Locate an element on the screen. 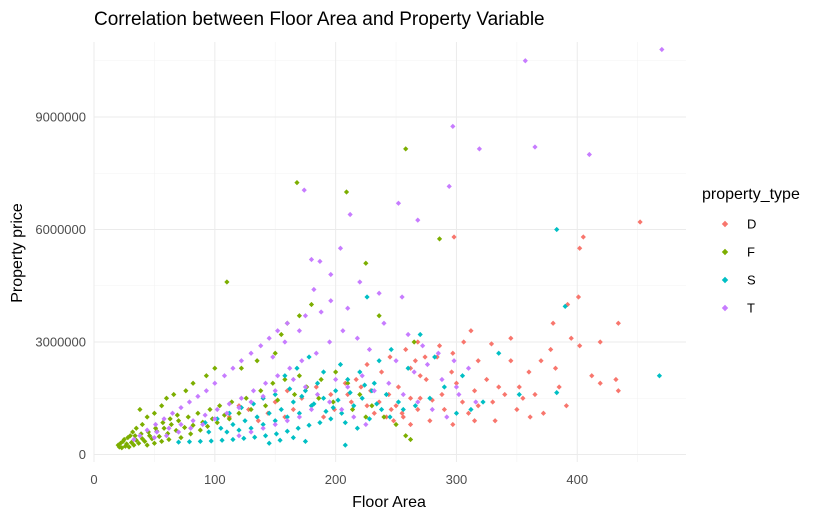  x-tick-label: 0 is located at coordinates (93, 479).